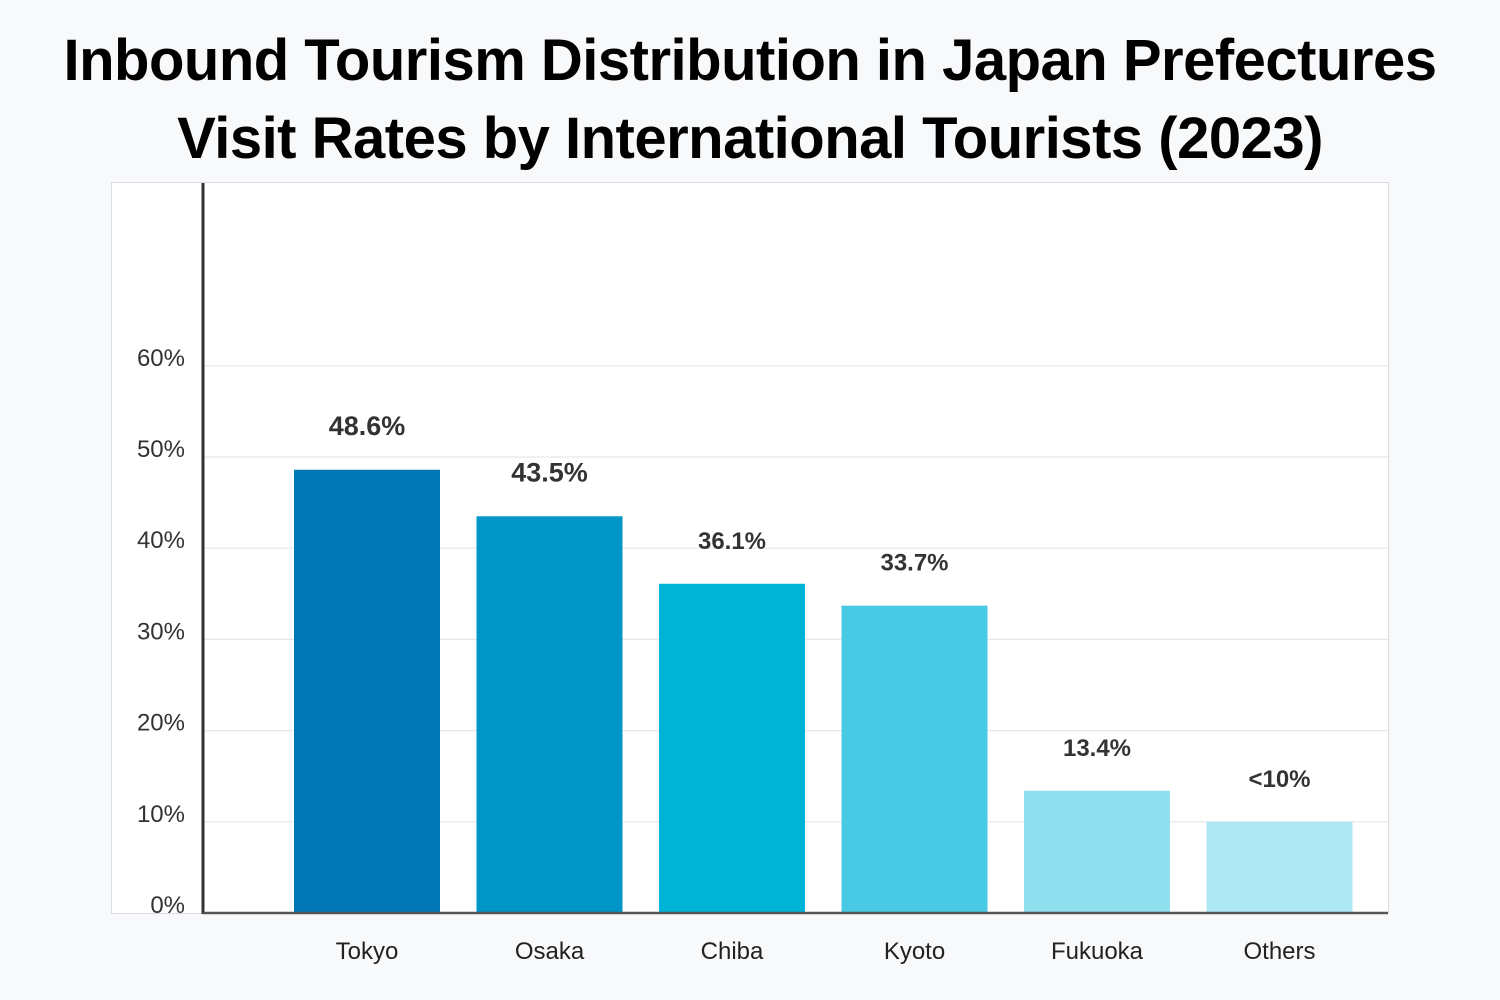 The image size is (1500, 1000). What do you see at coordinates (1279, 779) in the screenshot?
I see `data-label: <10%` at bounding box center [1279, 779].